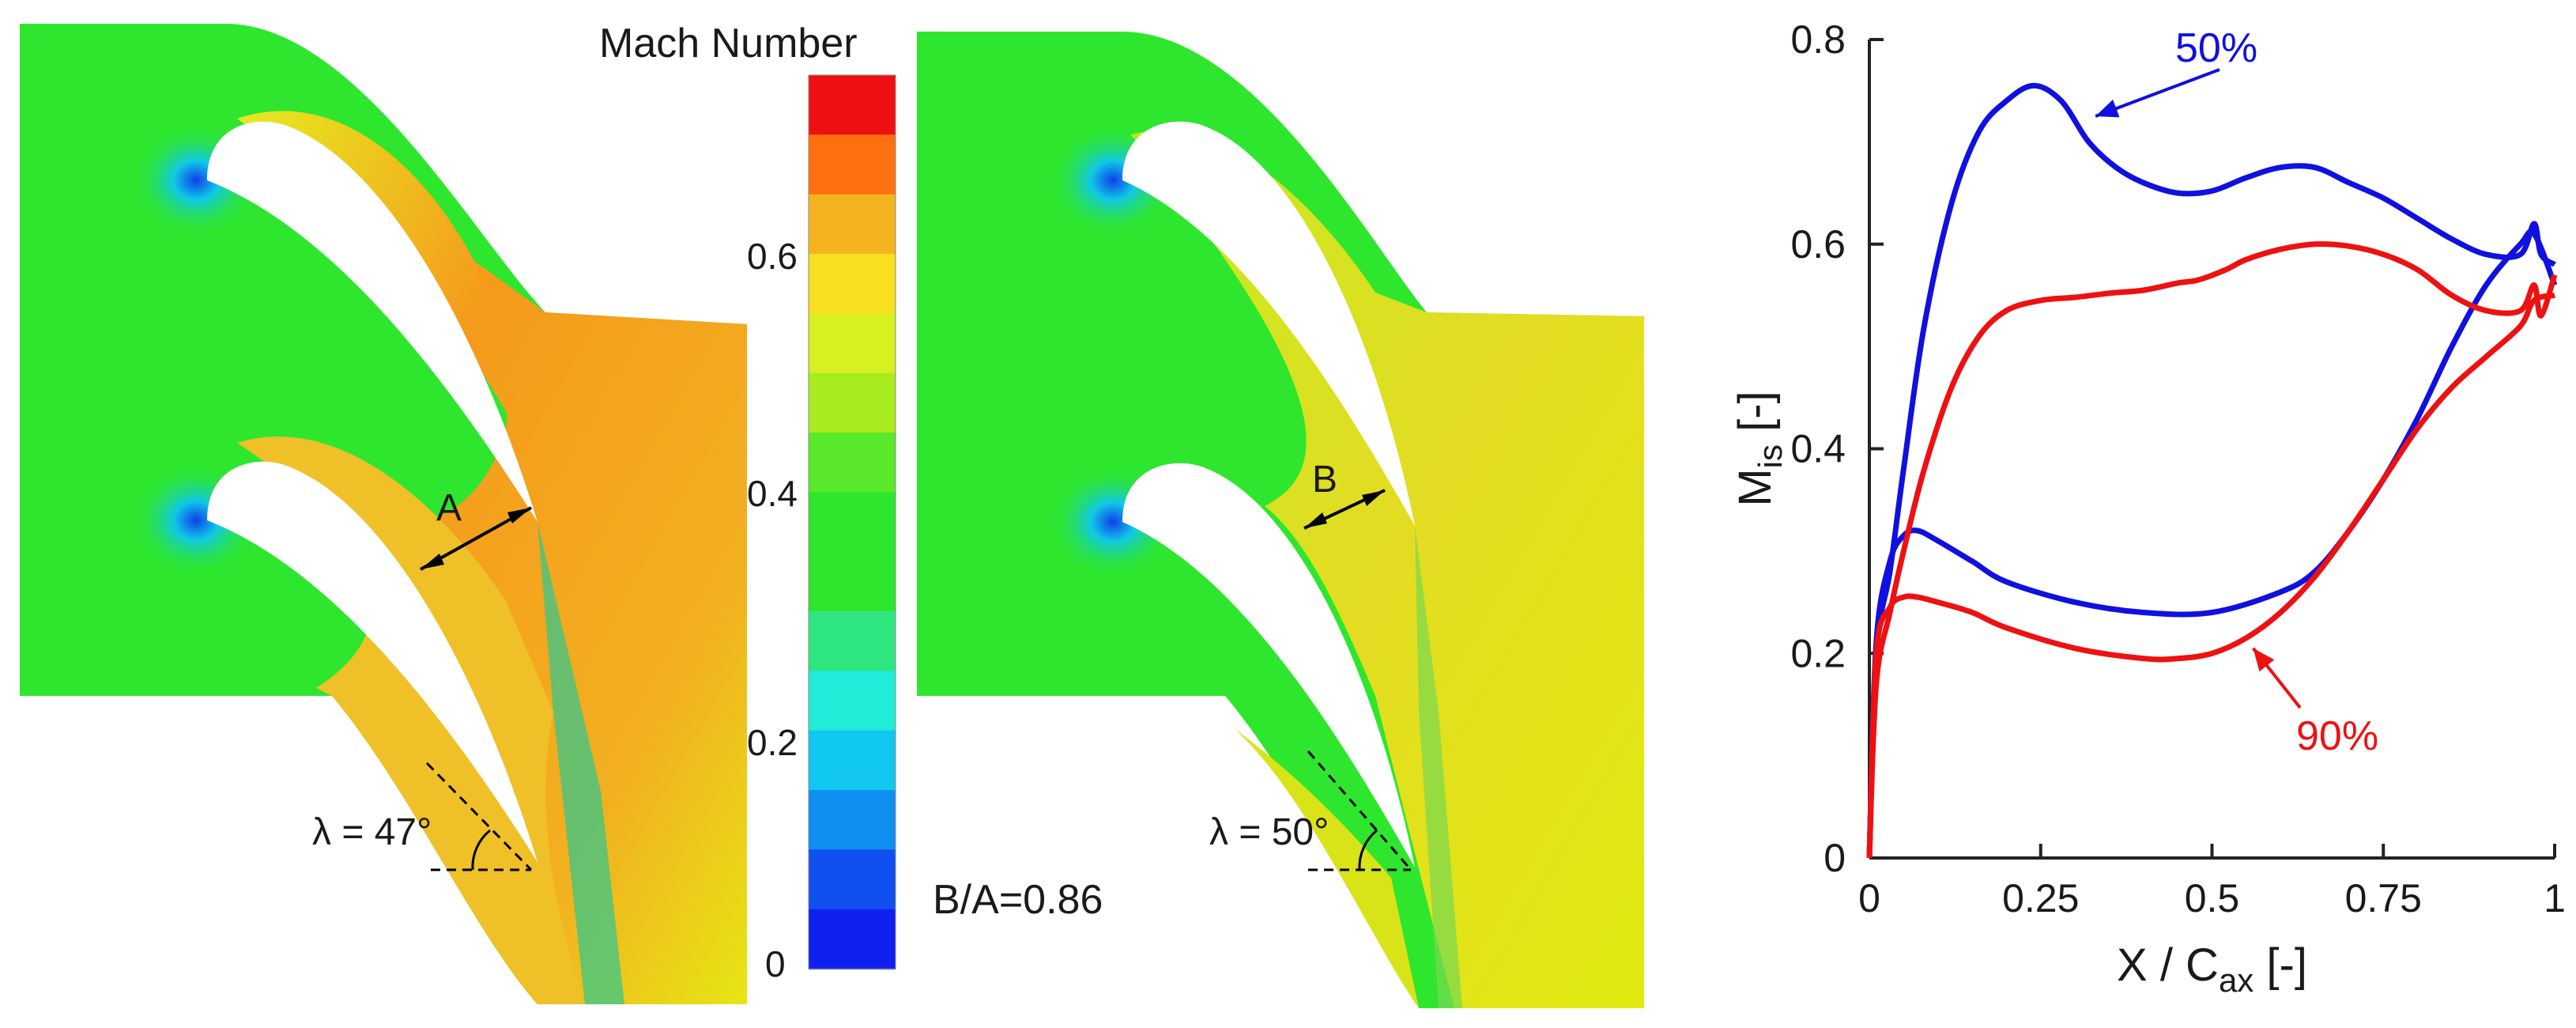 The height and width of the screenshot is (1028, 2576). I want to click on annotation-50pct-arrowhead, so click(2107, 108).